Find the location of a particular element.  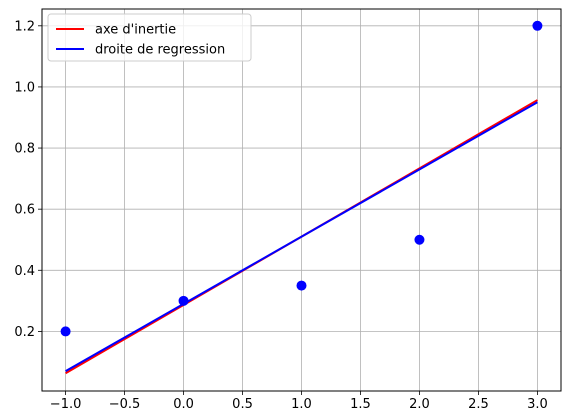

y-axis-ticks: 0.2 0.4 0.6 0.8 1.0 1.2 is located at coordinates (28, 179).